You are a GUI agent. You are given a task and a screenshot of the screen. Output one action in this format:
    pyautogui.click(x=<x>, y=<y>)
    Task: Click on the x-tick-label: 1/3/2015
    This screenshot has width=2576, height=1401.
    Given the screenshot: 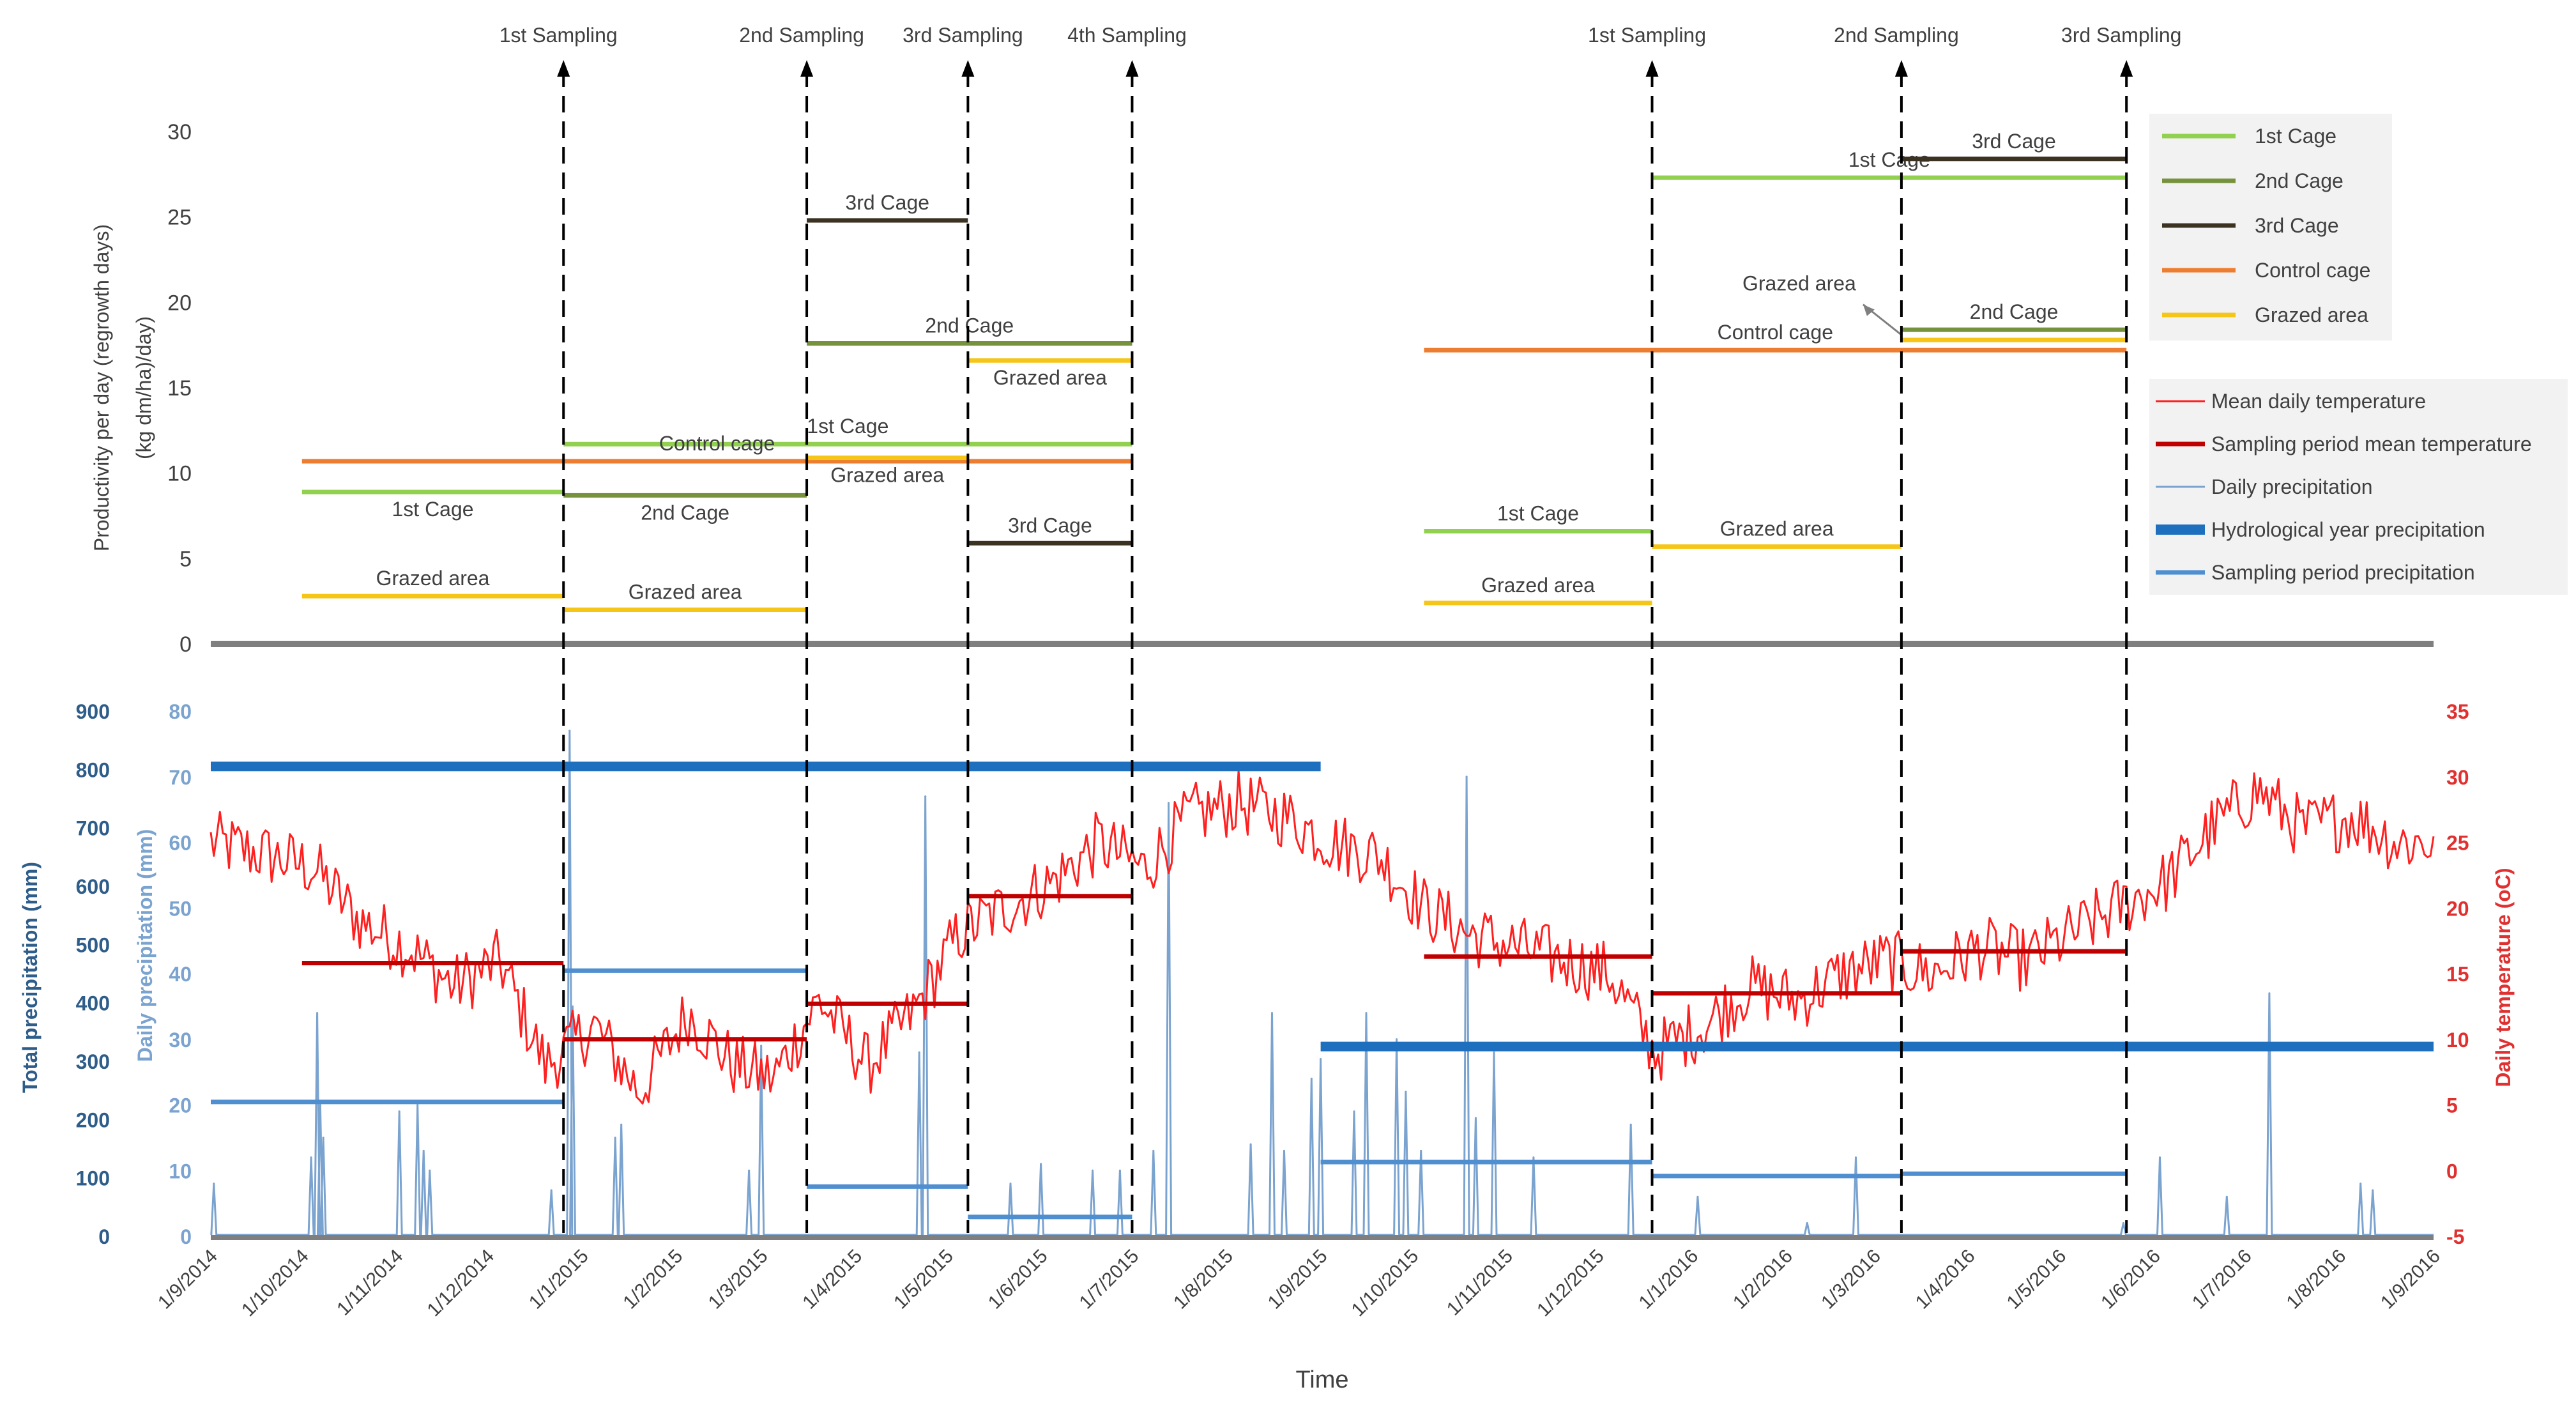 What is the action you would take?
    pyautogui.click(x=738, y=1279)
    